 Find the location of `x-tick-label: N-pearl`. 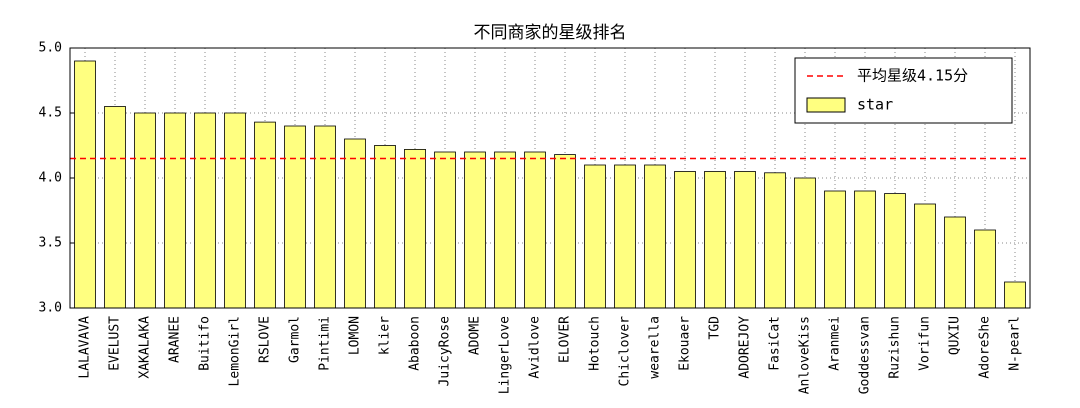

x-tick-label: N-pearl is located at coordinates (1015, 343).